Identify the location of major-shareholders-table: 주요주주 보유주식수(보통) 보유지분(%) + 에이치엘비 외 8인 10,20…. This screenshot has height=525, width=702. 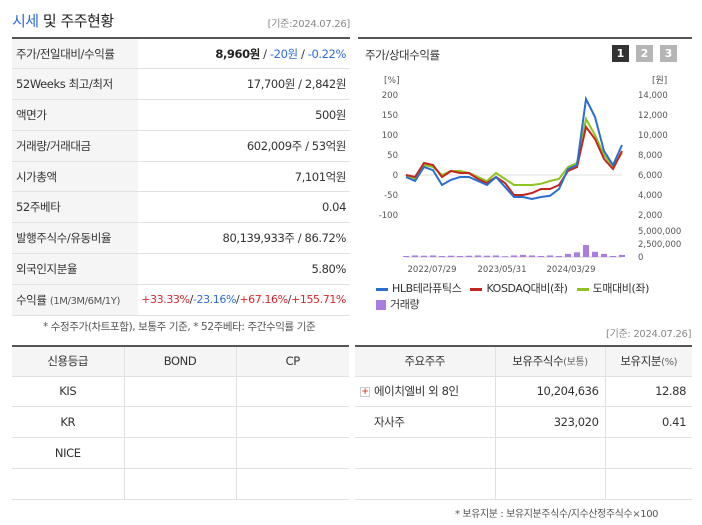
(523, 422).